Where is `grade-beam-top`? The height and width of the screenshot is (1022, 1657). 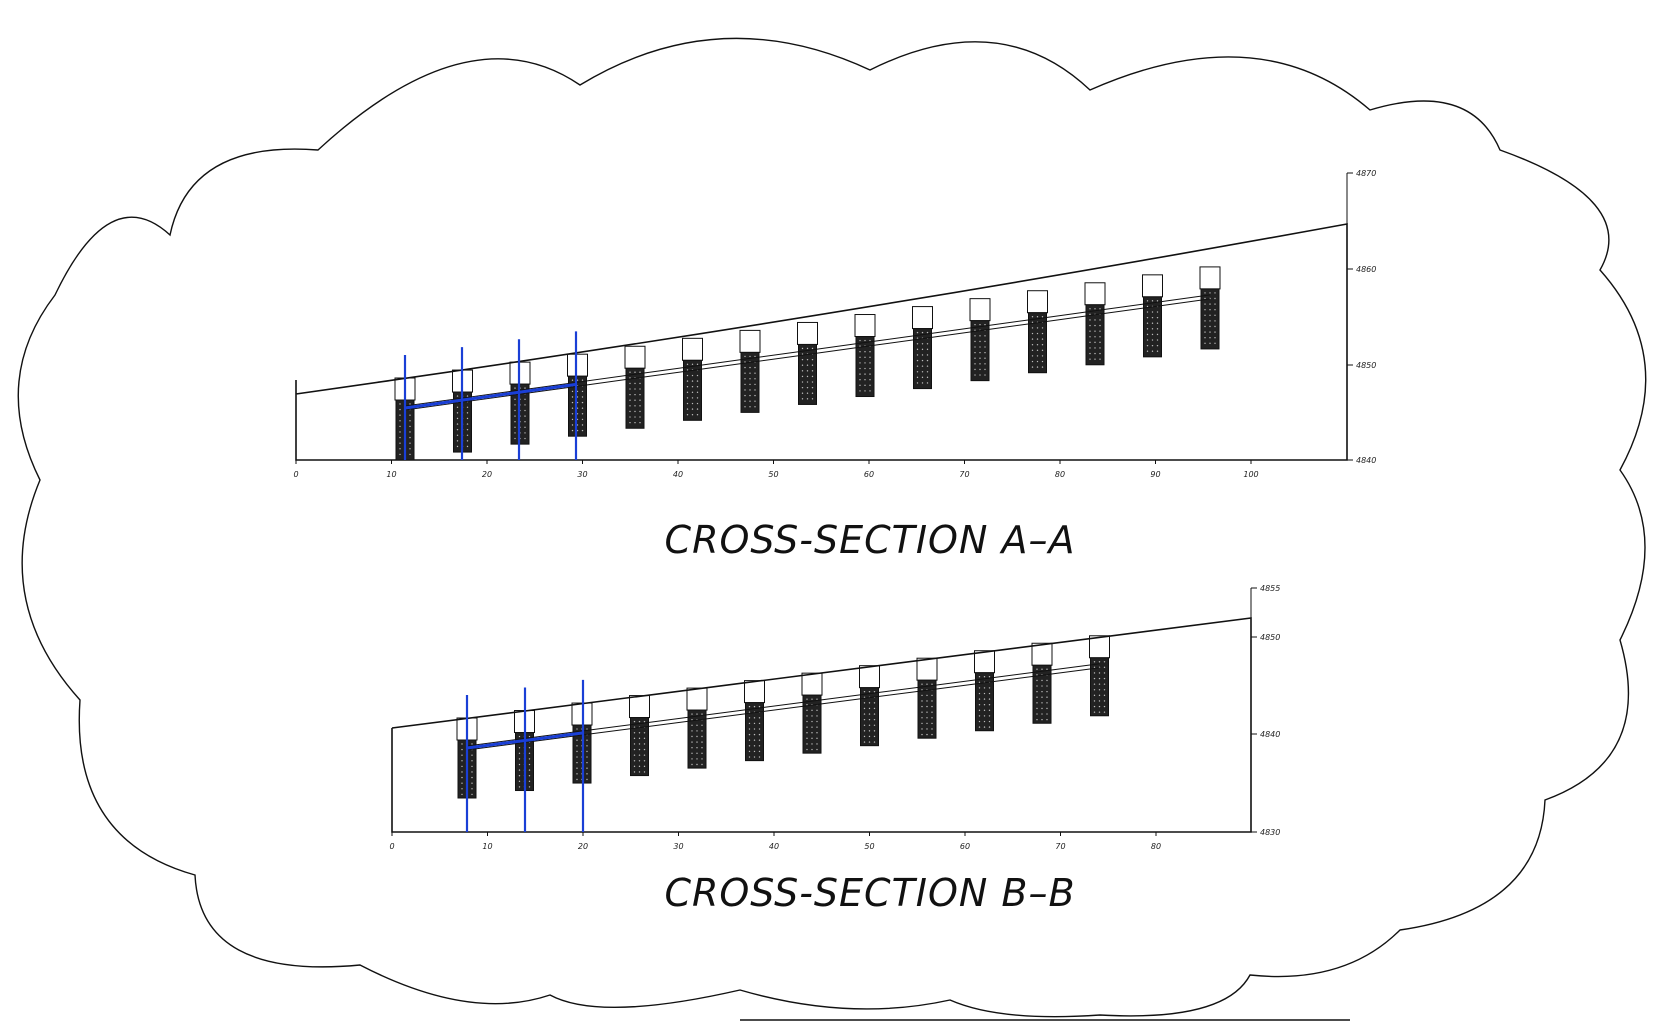
grade-beam-top is located at coordinates (783, 705).